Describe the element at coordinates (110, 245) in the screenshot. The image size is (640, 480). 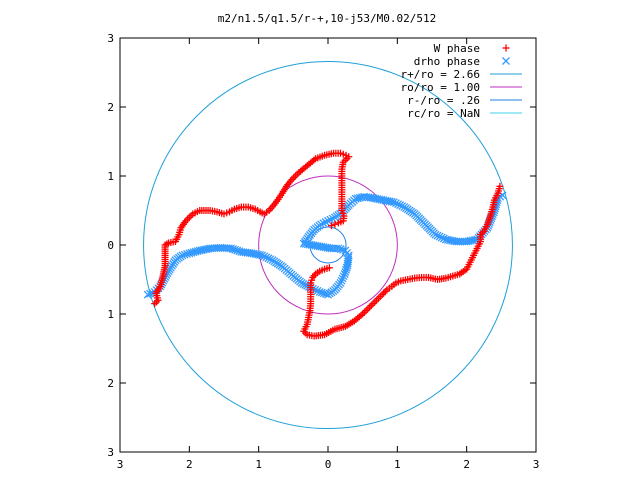
I see `y-tick-label: 0` at that location.